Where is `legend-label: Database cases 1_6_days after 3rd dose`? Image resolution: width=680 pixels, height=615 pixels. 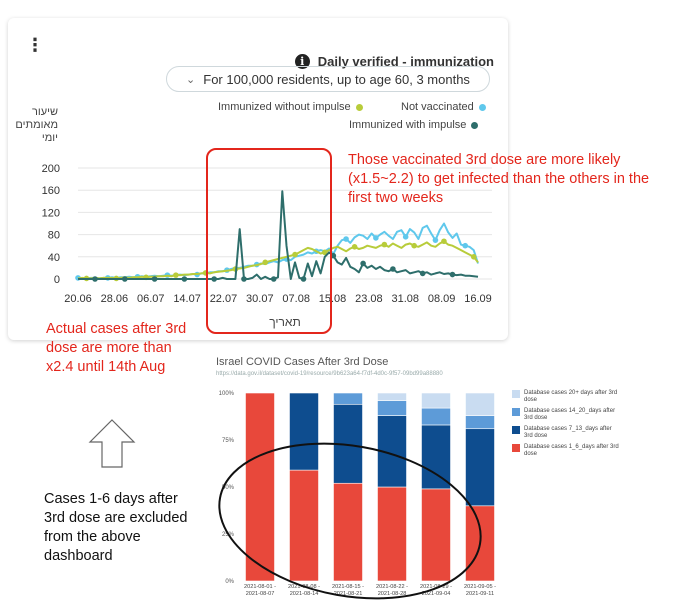
legend-label: Database cases 1_6_days after 3rd dose is located at coordinates (571, 450).